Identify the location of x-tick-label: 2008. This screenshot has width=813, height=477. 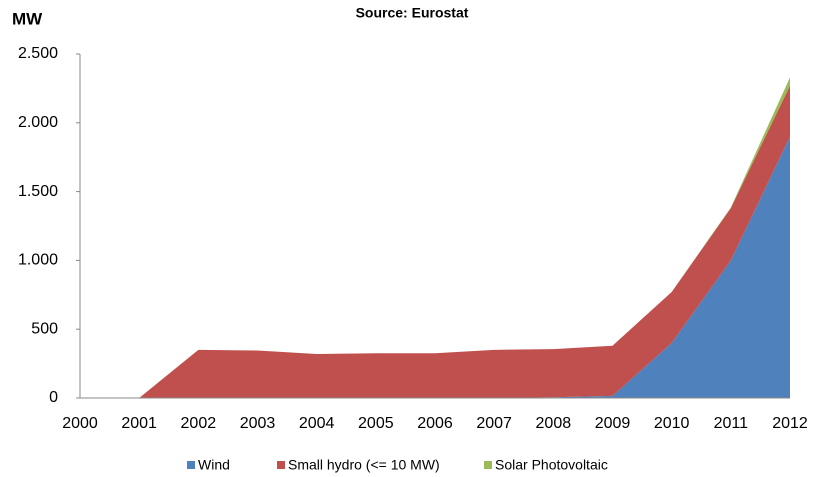
(554, 423).